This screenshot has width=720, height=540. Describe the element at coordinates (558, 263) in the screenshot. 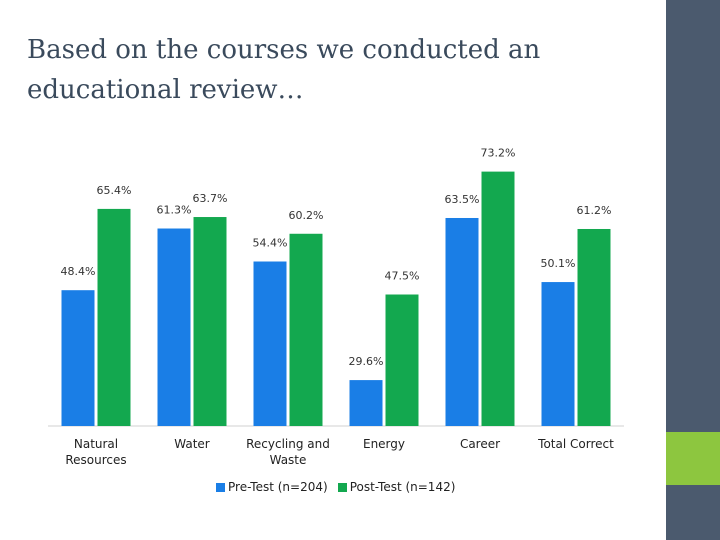

I see `data-label-pre-5: 50.1%` at that location.